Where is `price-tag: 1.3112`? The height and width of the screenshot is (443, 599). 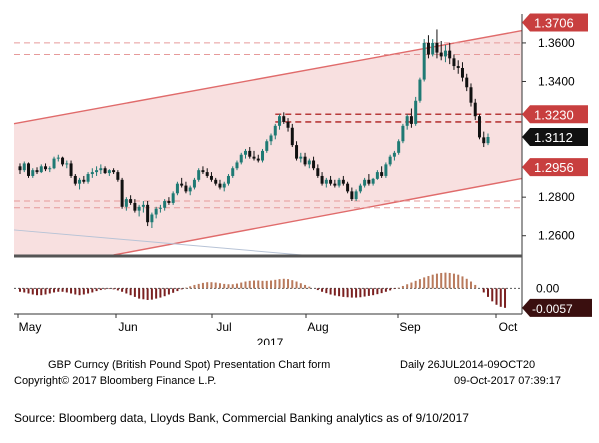
price-tag: 1.3112 is located at coordinates (555, 137).